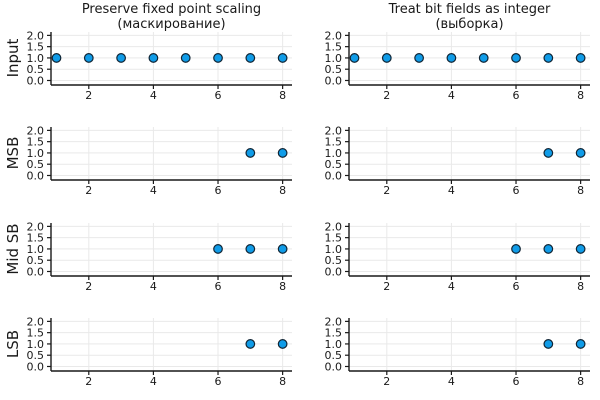  I want to click on column-title-left-line2: (маскирование), so click(171, 24).